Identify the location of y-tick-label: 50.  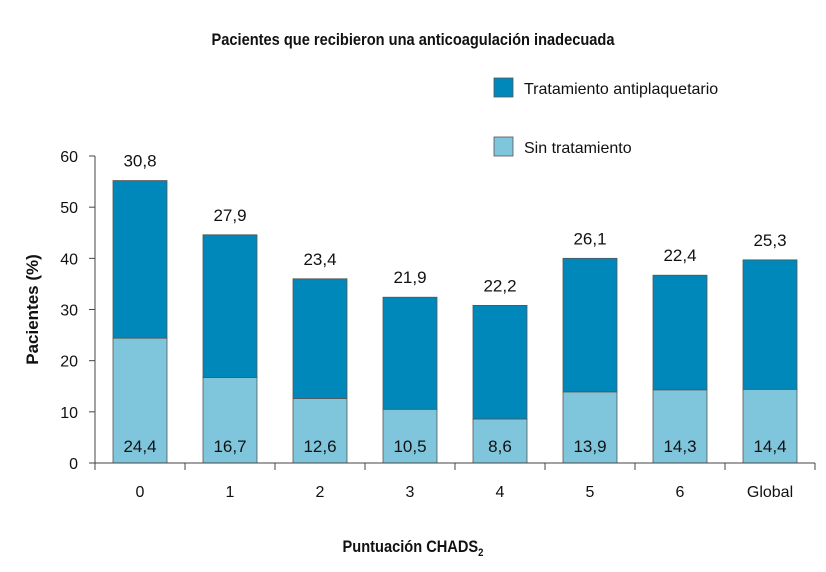
(69, 208).